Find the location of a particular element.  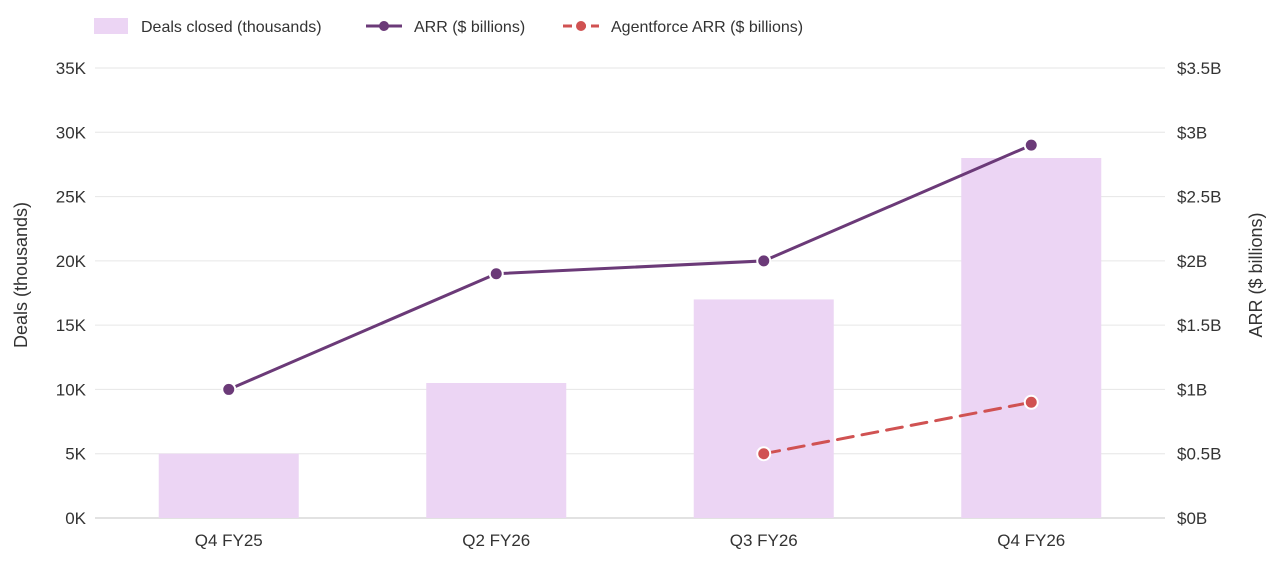

left-tick-label: 10K is located at coordinates (71, 389).